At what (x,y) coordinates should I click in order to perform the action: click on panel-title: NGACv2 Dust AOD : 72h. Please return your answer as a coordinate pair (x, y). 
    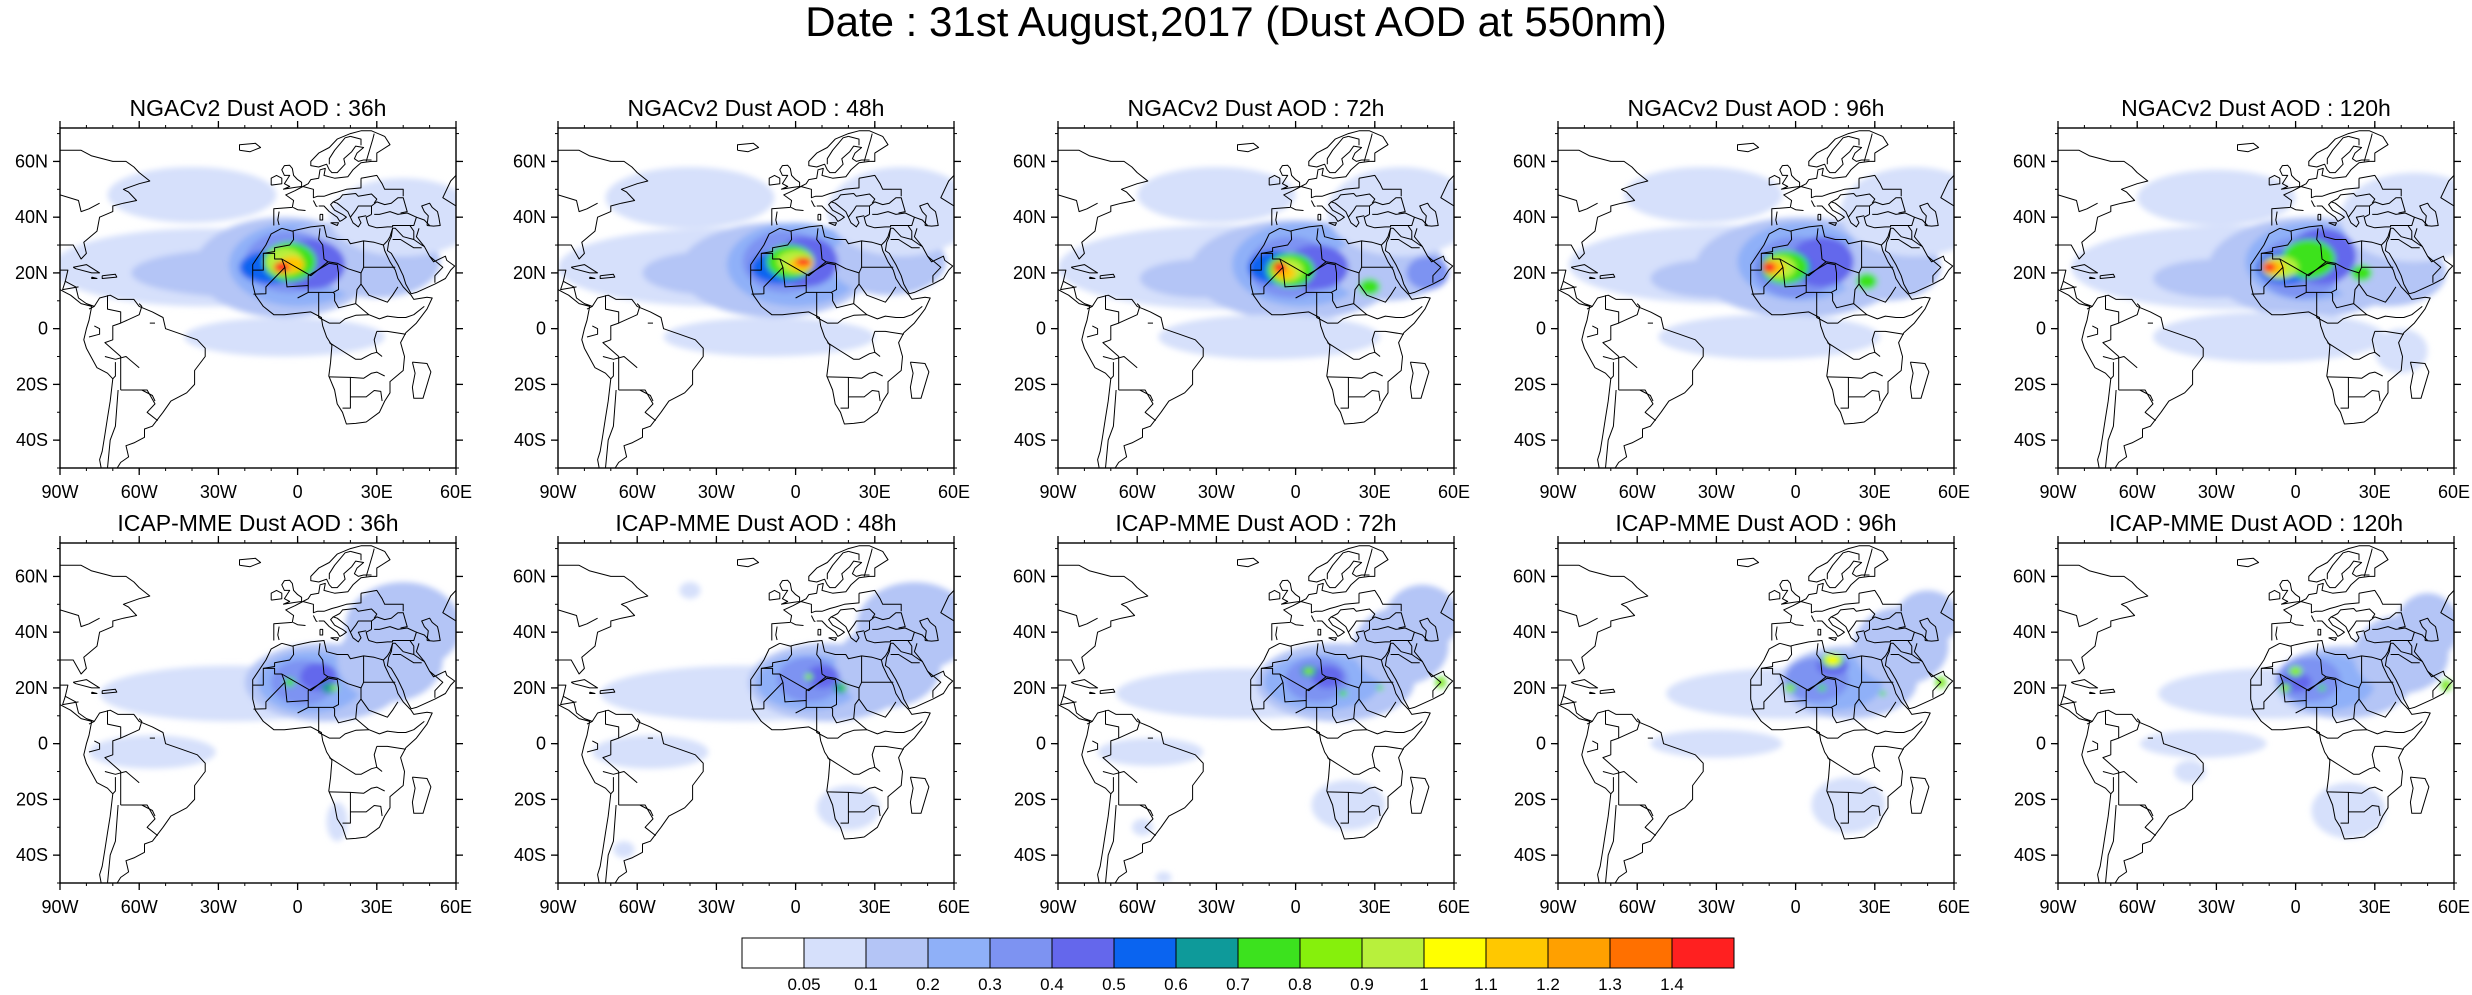
    Looking at the image, I should click on (1256, 108).